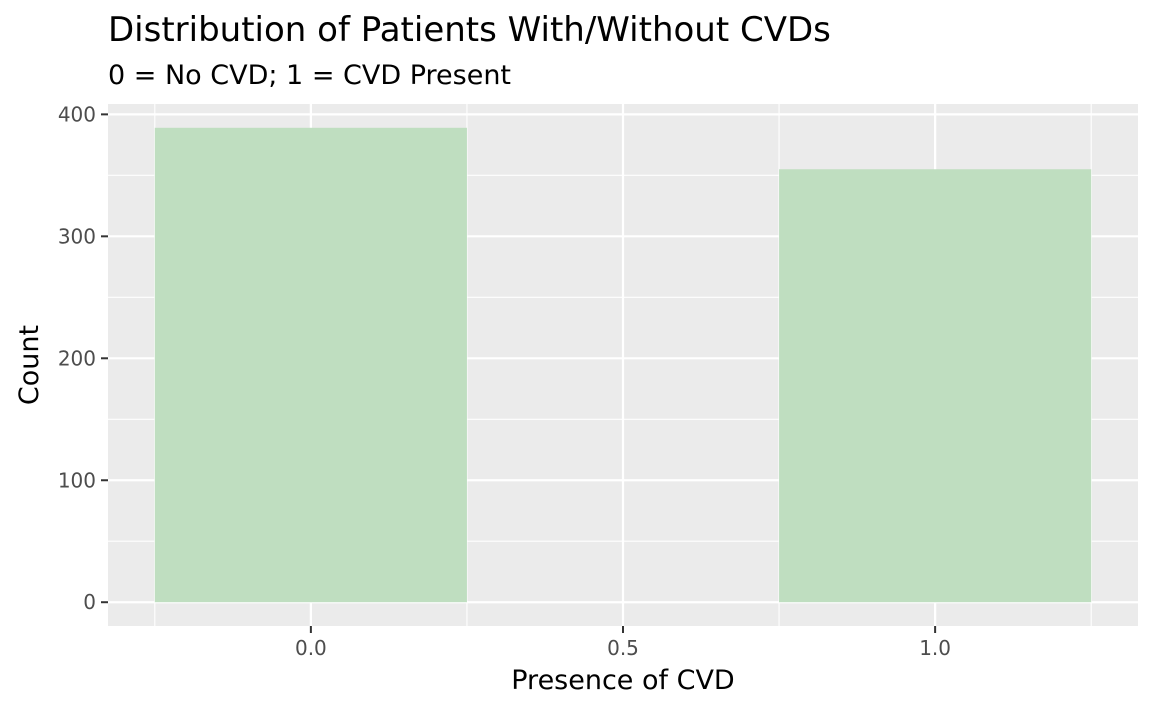  What do you see at coordinates (623, 648) in the screenshot?
I see `x-tick-label: 0.5` at bounding box center [623, 648].